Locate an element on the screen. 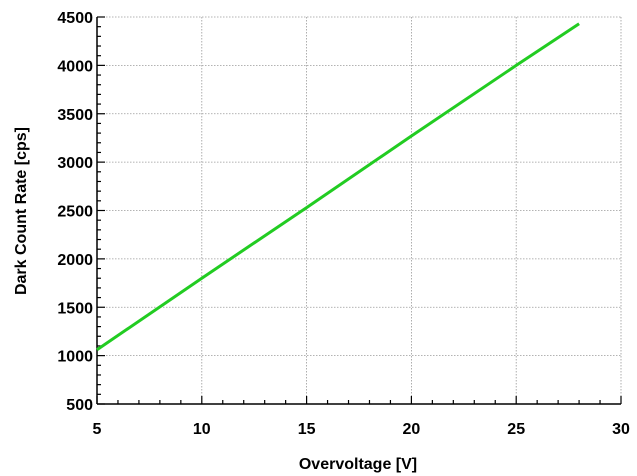  x-tick-label: 10 is located at coordinates (202, 429).